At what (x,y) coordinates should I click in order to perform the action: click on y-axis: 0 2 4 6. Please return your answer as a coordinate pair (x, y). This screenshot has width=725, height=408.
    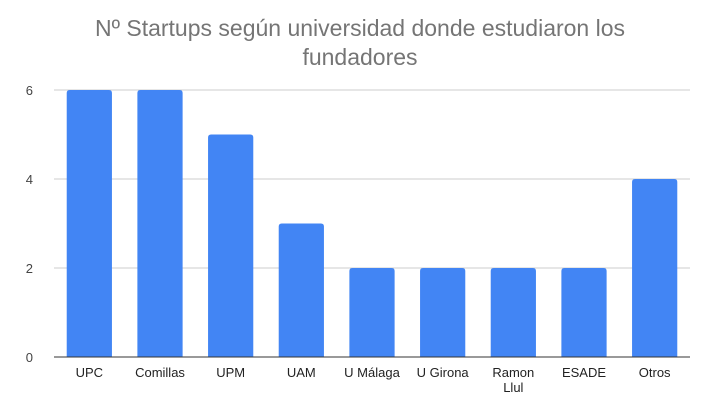
    Looking at the image, I should click on (29, 224).